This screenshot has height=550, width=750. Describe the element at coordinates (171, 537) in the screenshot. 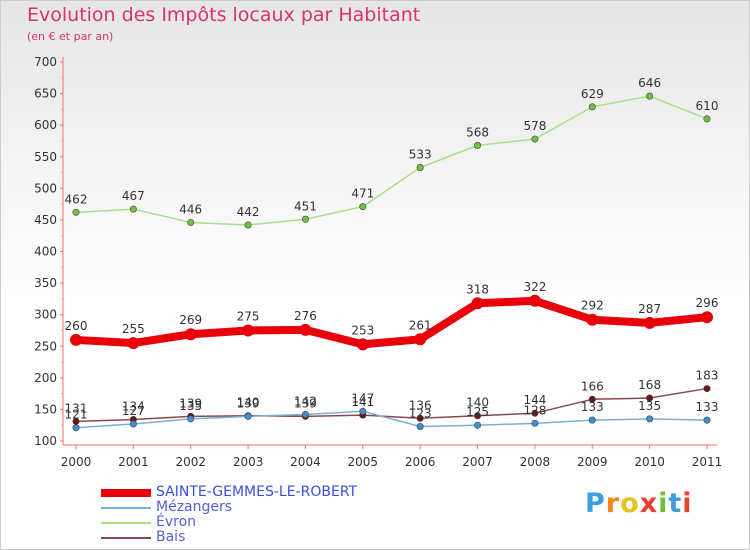

I see `legend-label: Bais` at that location.